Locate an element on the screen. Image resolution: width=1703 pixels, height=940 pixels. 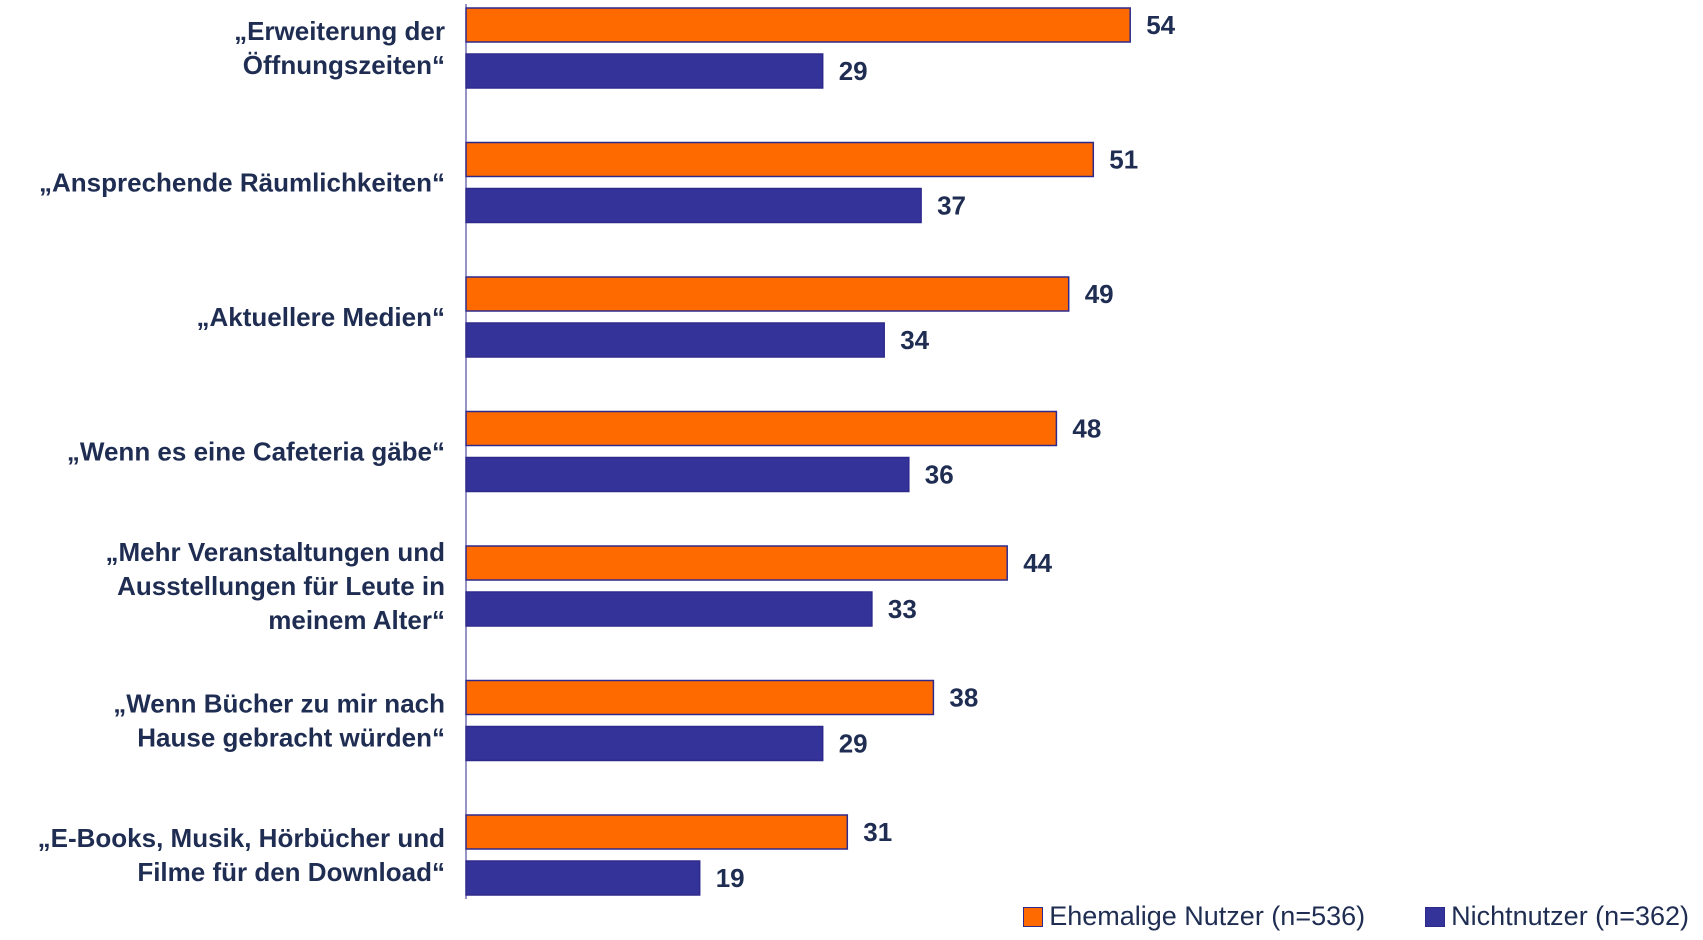
category-label-6-line-1: „Wenn Bücher zu mir nach is located at coordinates (279, 704).